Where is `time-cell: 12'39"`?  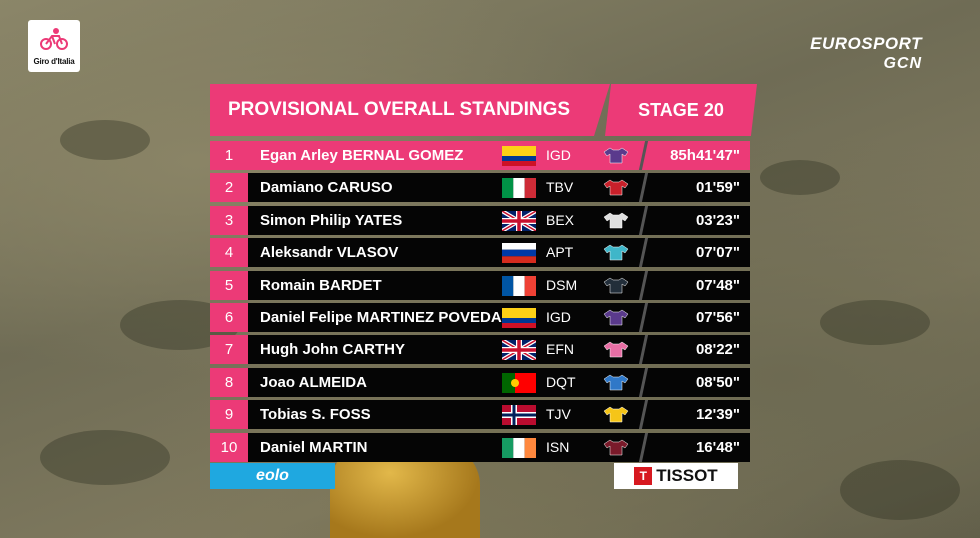
time-cell: 12'39" is located at coordinates (694, 415).